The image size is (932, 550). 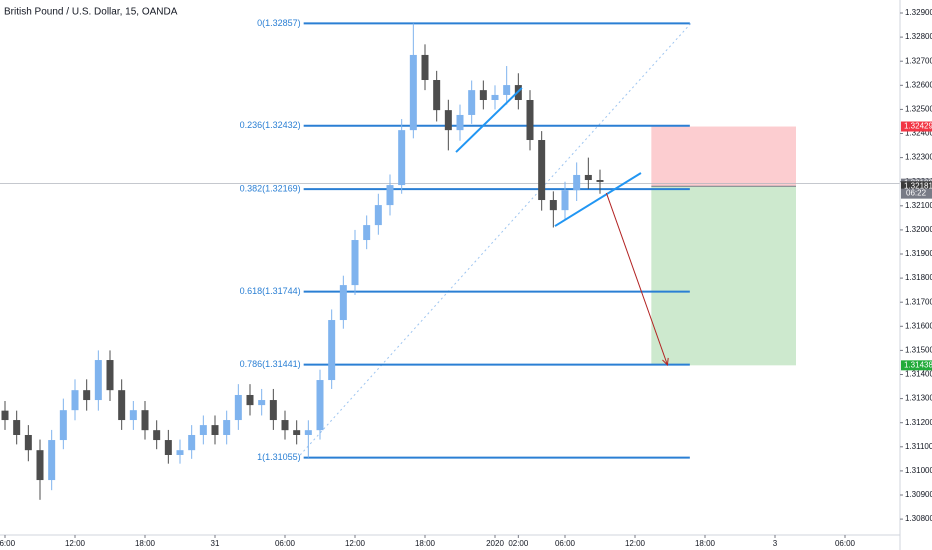 What do you see at coordinates (918, 398) in the screenshot?
I see `y-tick-label: 1.31300` at bounding box center [918, 398].